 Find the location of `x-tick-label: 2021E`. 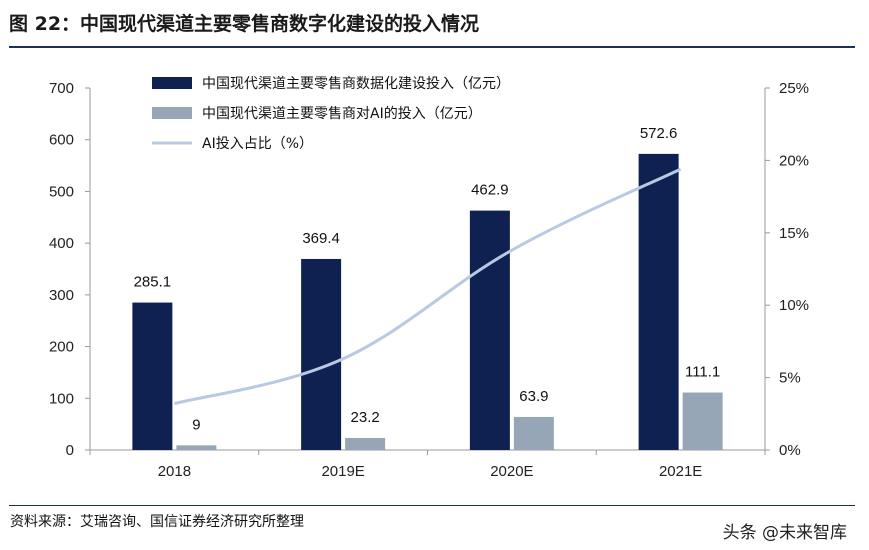

x-tick-label: 2021E is located at coordinates (680, 471).